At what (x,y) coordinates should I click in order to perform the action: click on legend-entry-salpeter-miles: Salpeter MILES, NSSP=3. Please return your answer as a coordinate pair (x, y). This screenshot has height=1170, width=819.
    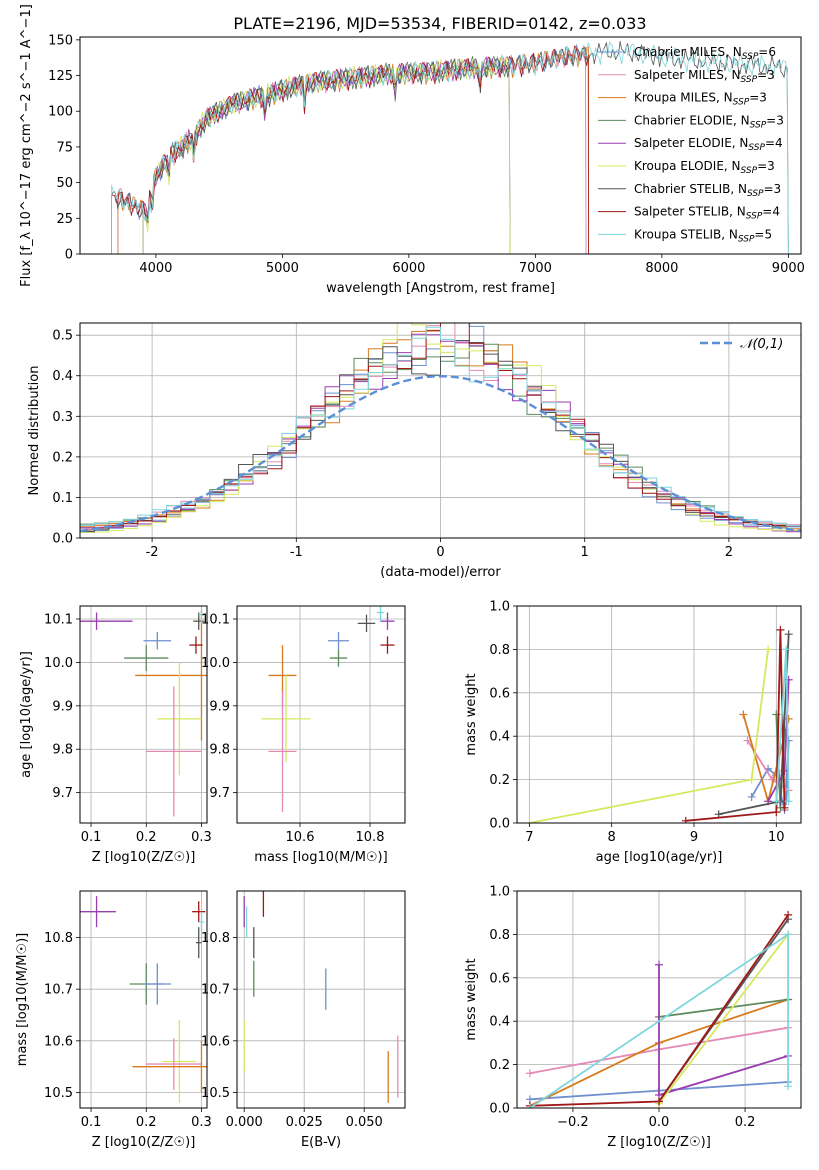
    Looking at the image, I should click on (704, 76).